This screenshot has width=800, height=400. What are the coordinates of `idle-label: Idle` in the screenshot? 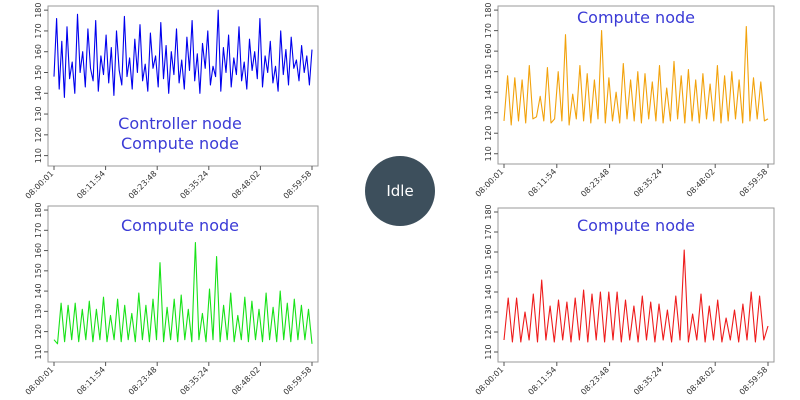 It's located at (400, 191).